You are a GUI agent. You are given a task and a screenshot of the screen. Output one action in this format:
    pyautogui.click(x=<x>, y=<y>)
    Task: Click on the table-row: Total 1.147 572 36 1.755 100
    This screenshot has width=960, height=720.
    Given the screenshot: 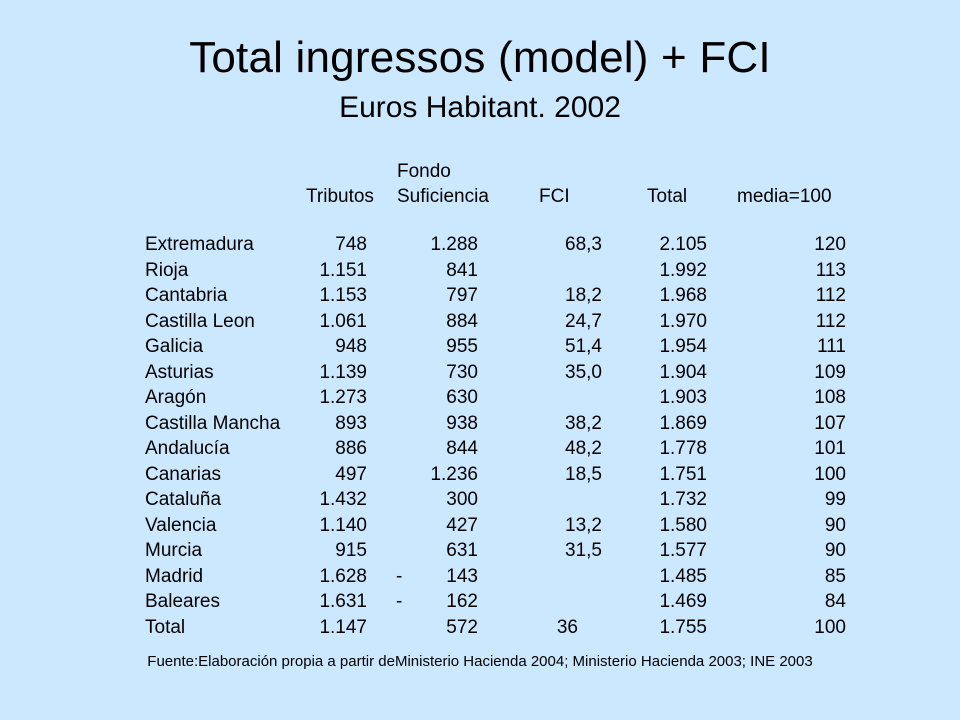 What is the action you would take?
    pyautogui.click(x=480, y=628)
    